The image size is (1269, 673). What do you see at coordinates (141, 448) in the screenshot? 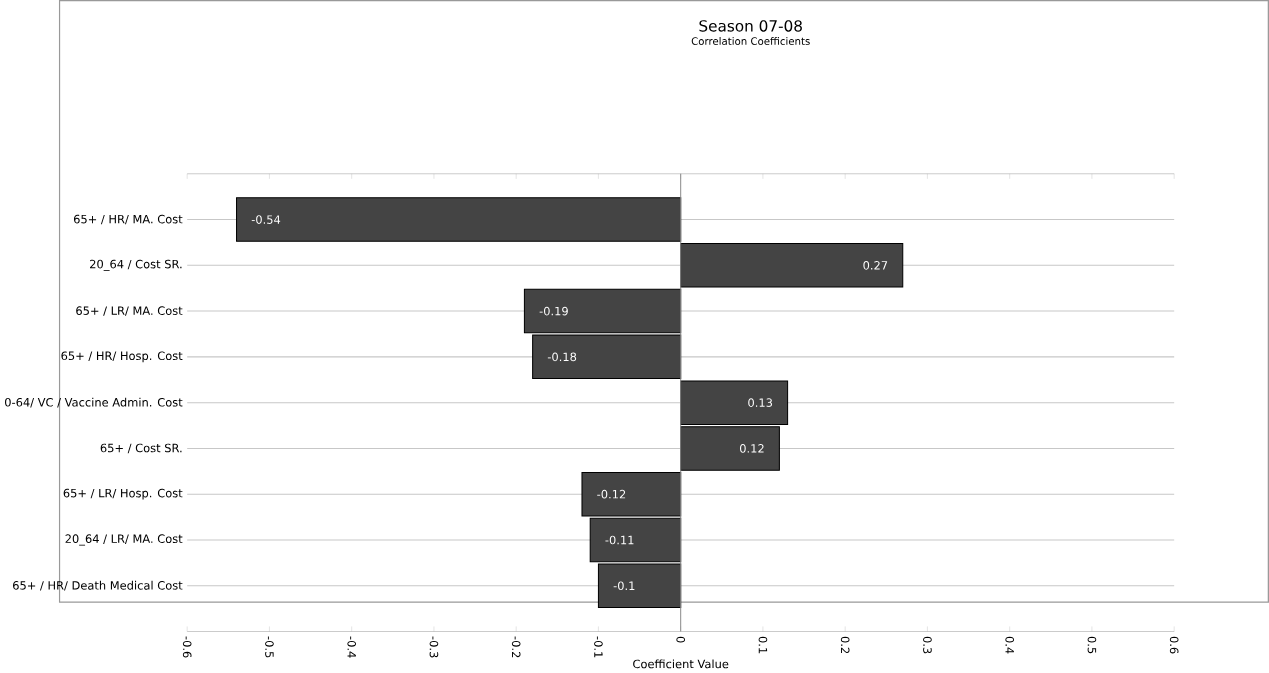
I see `y-tick-label: 65+ / Cost SR.` at bounding box center [141, 448].